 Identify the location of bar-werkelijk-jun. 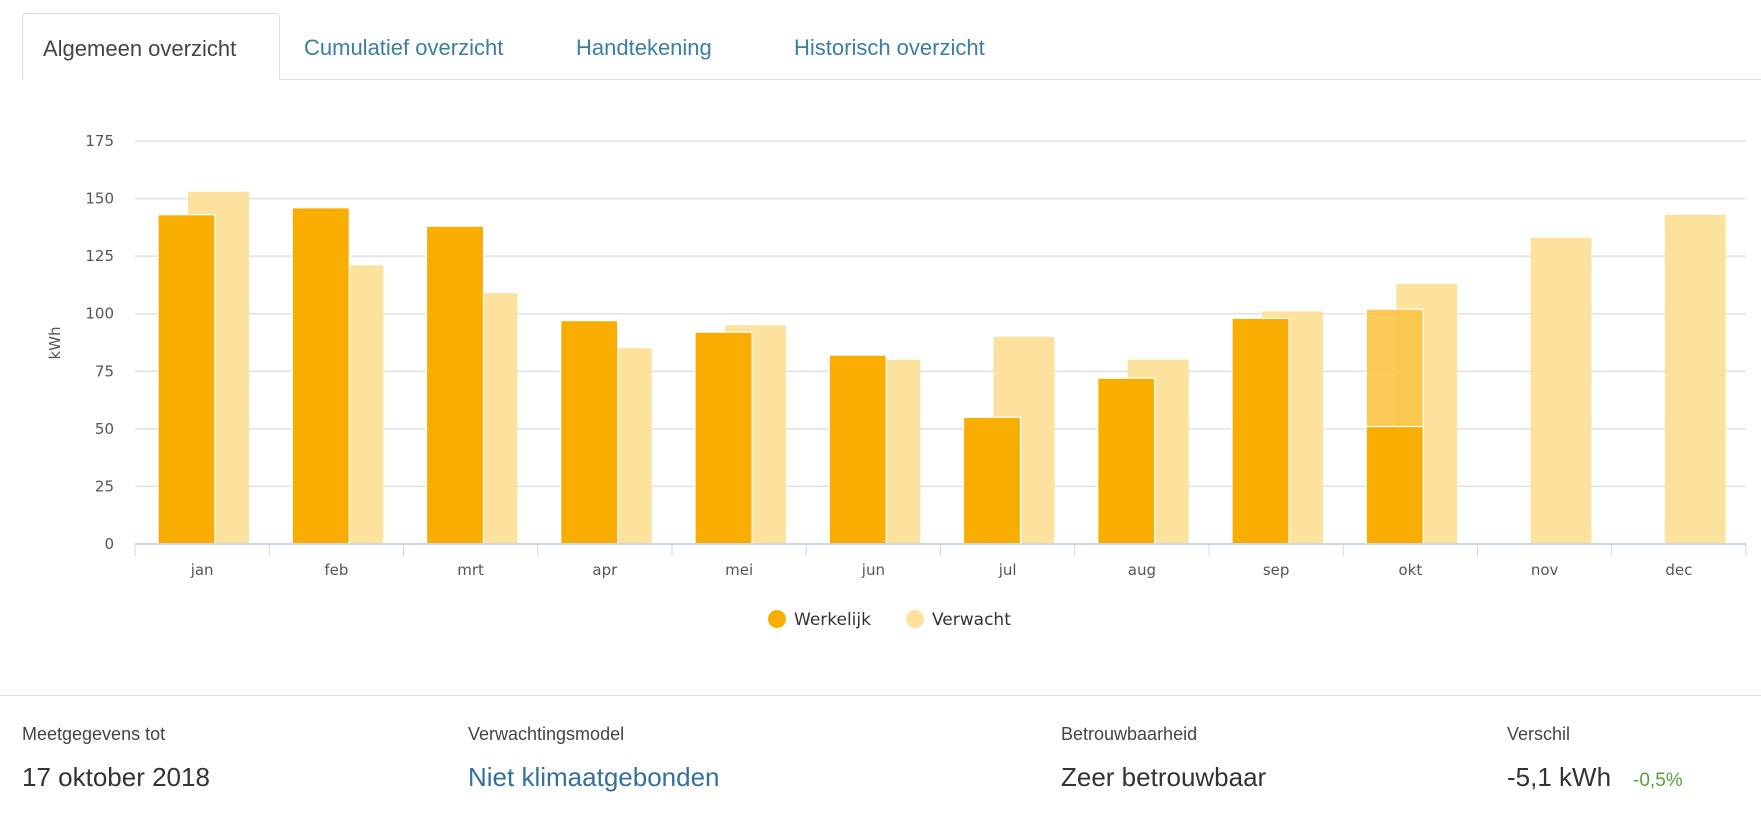
(857, 449).